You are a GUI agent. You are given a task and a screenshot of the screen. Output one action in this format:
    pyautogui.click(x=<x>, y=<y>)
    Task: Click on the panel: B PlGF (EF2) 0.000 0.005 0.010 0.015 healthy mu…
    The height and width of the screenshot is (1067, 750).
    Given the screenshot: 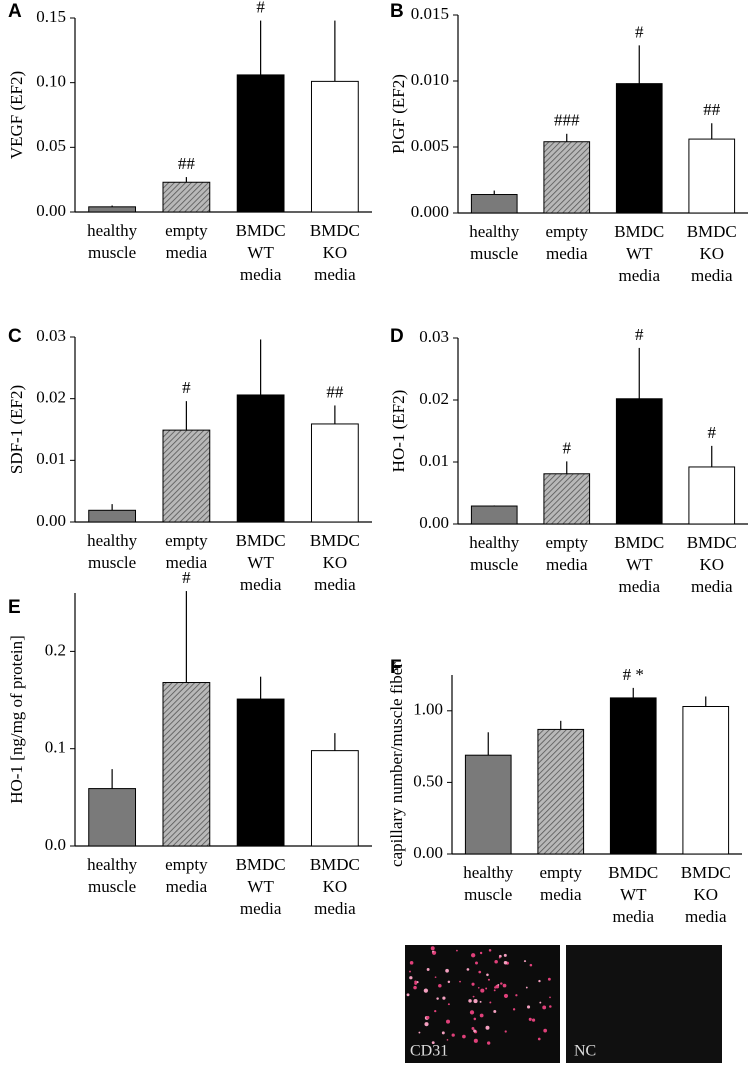 What is the action you would take?
    pyautogui.click(x=568, y=143)
    